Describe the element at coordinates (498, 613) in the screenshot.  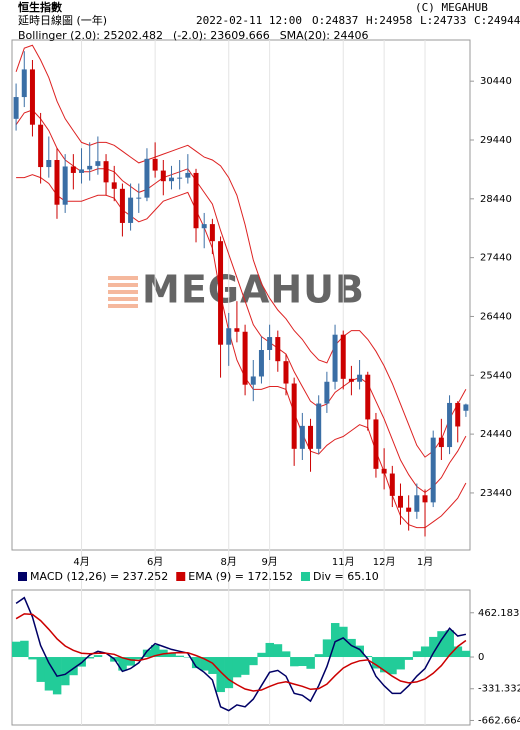
I see `y-tick-label: 462.183` at that location.